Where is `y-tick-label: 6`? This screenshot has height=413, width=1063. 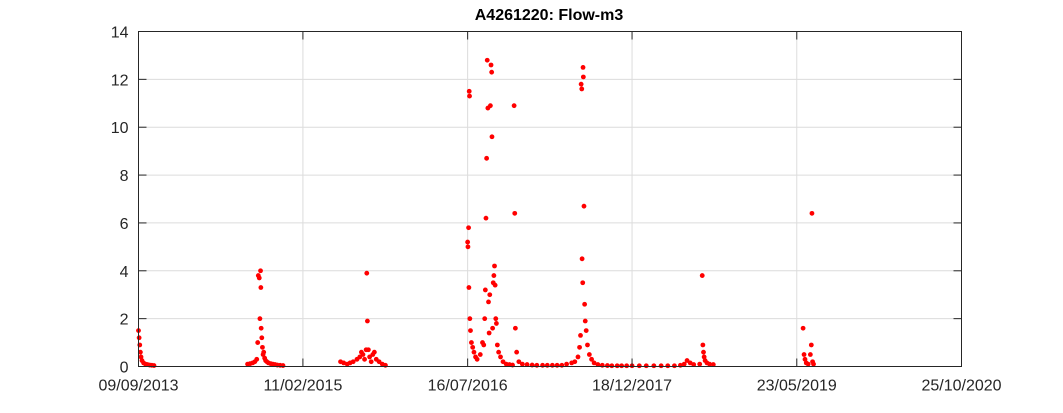
y-tick-label: 6 is located at coordinates (124, 224).